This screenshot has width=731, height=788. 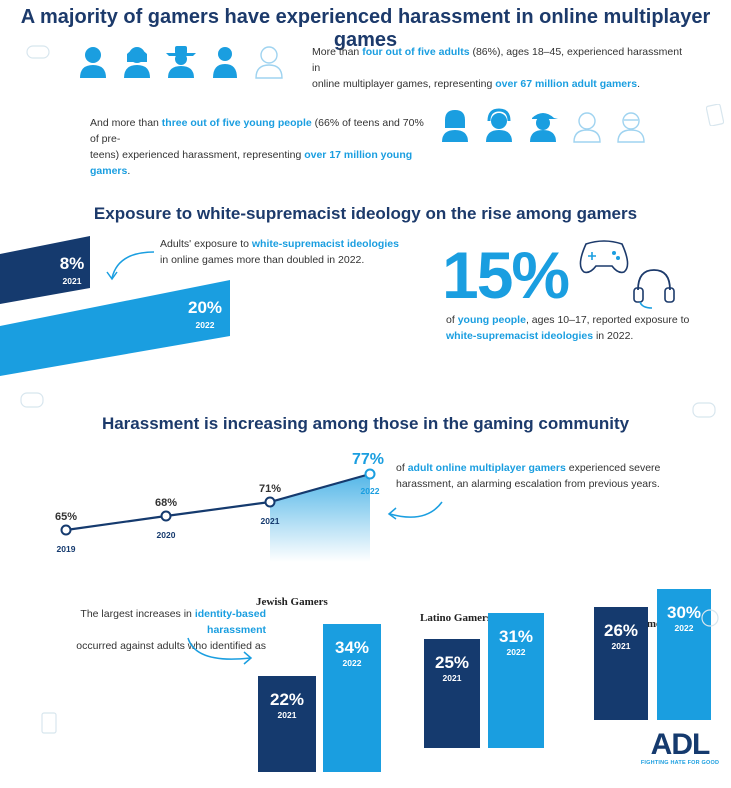 I want to click on cap-kid-icon, so click(x=544, y=127).